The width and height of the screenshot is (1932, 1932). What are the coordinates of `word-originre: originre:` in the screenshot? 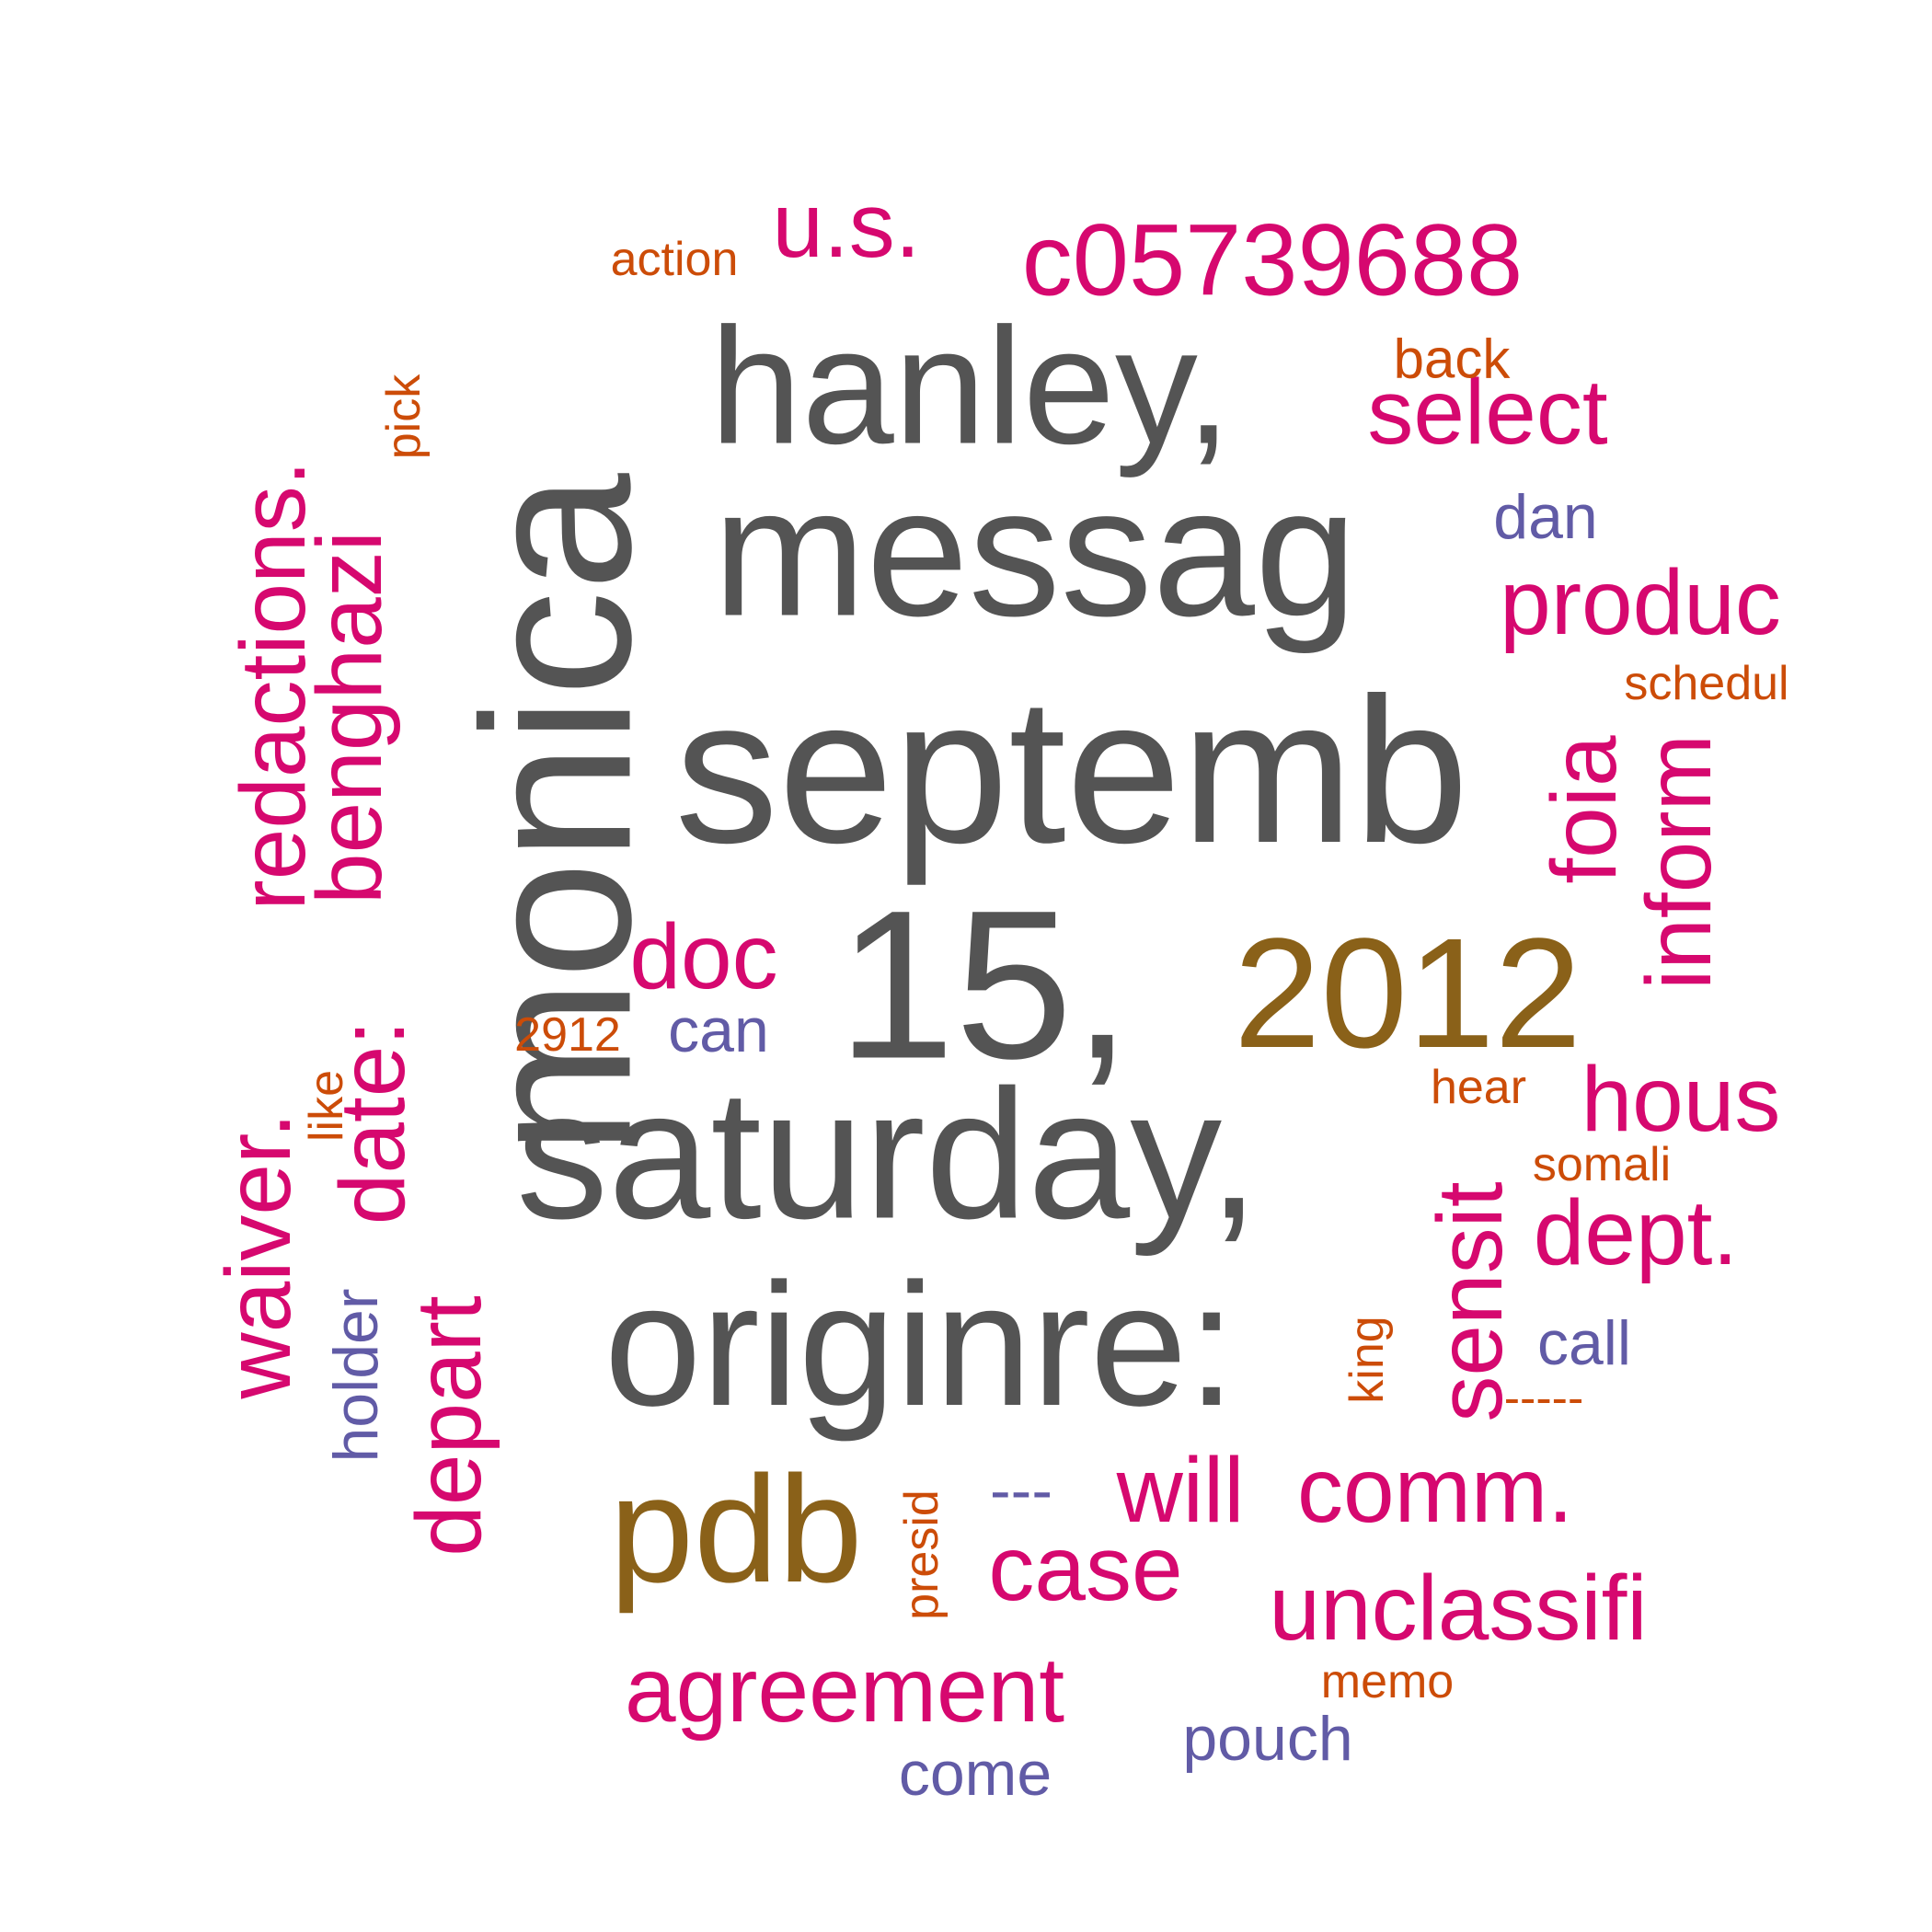 It's located at (920, 1345).